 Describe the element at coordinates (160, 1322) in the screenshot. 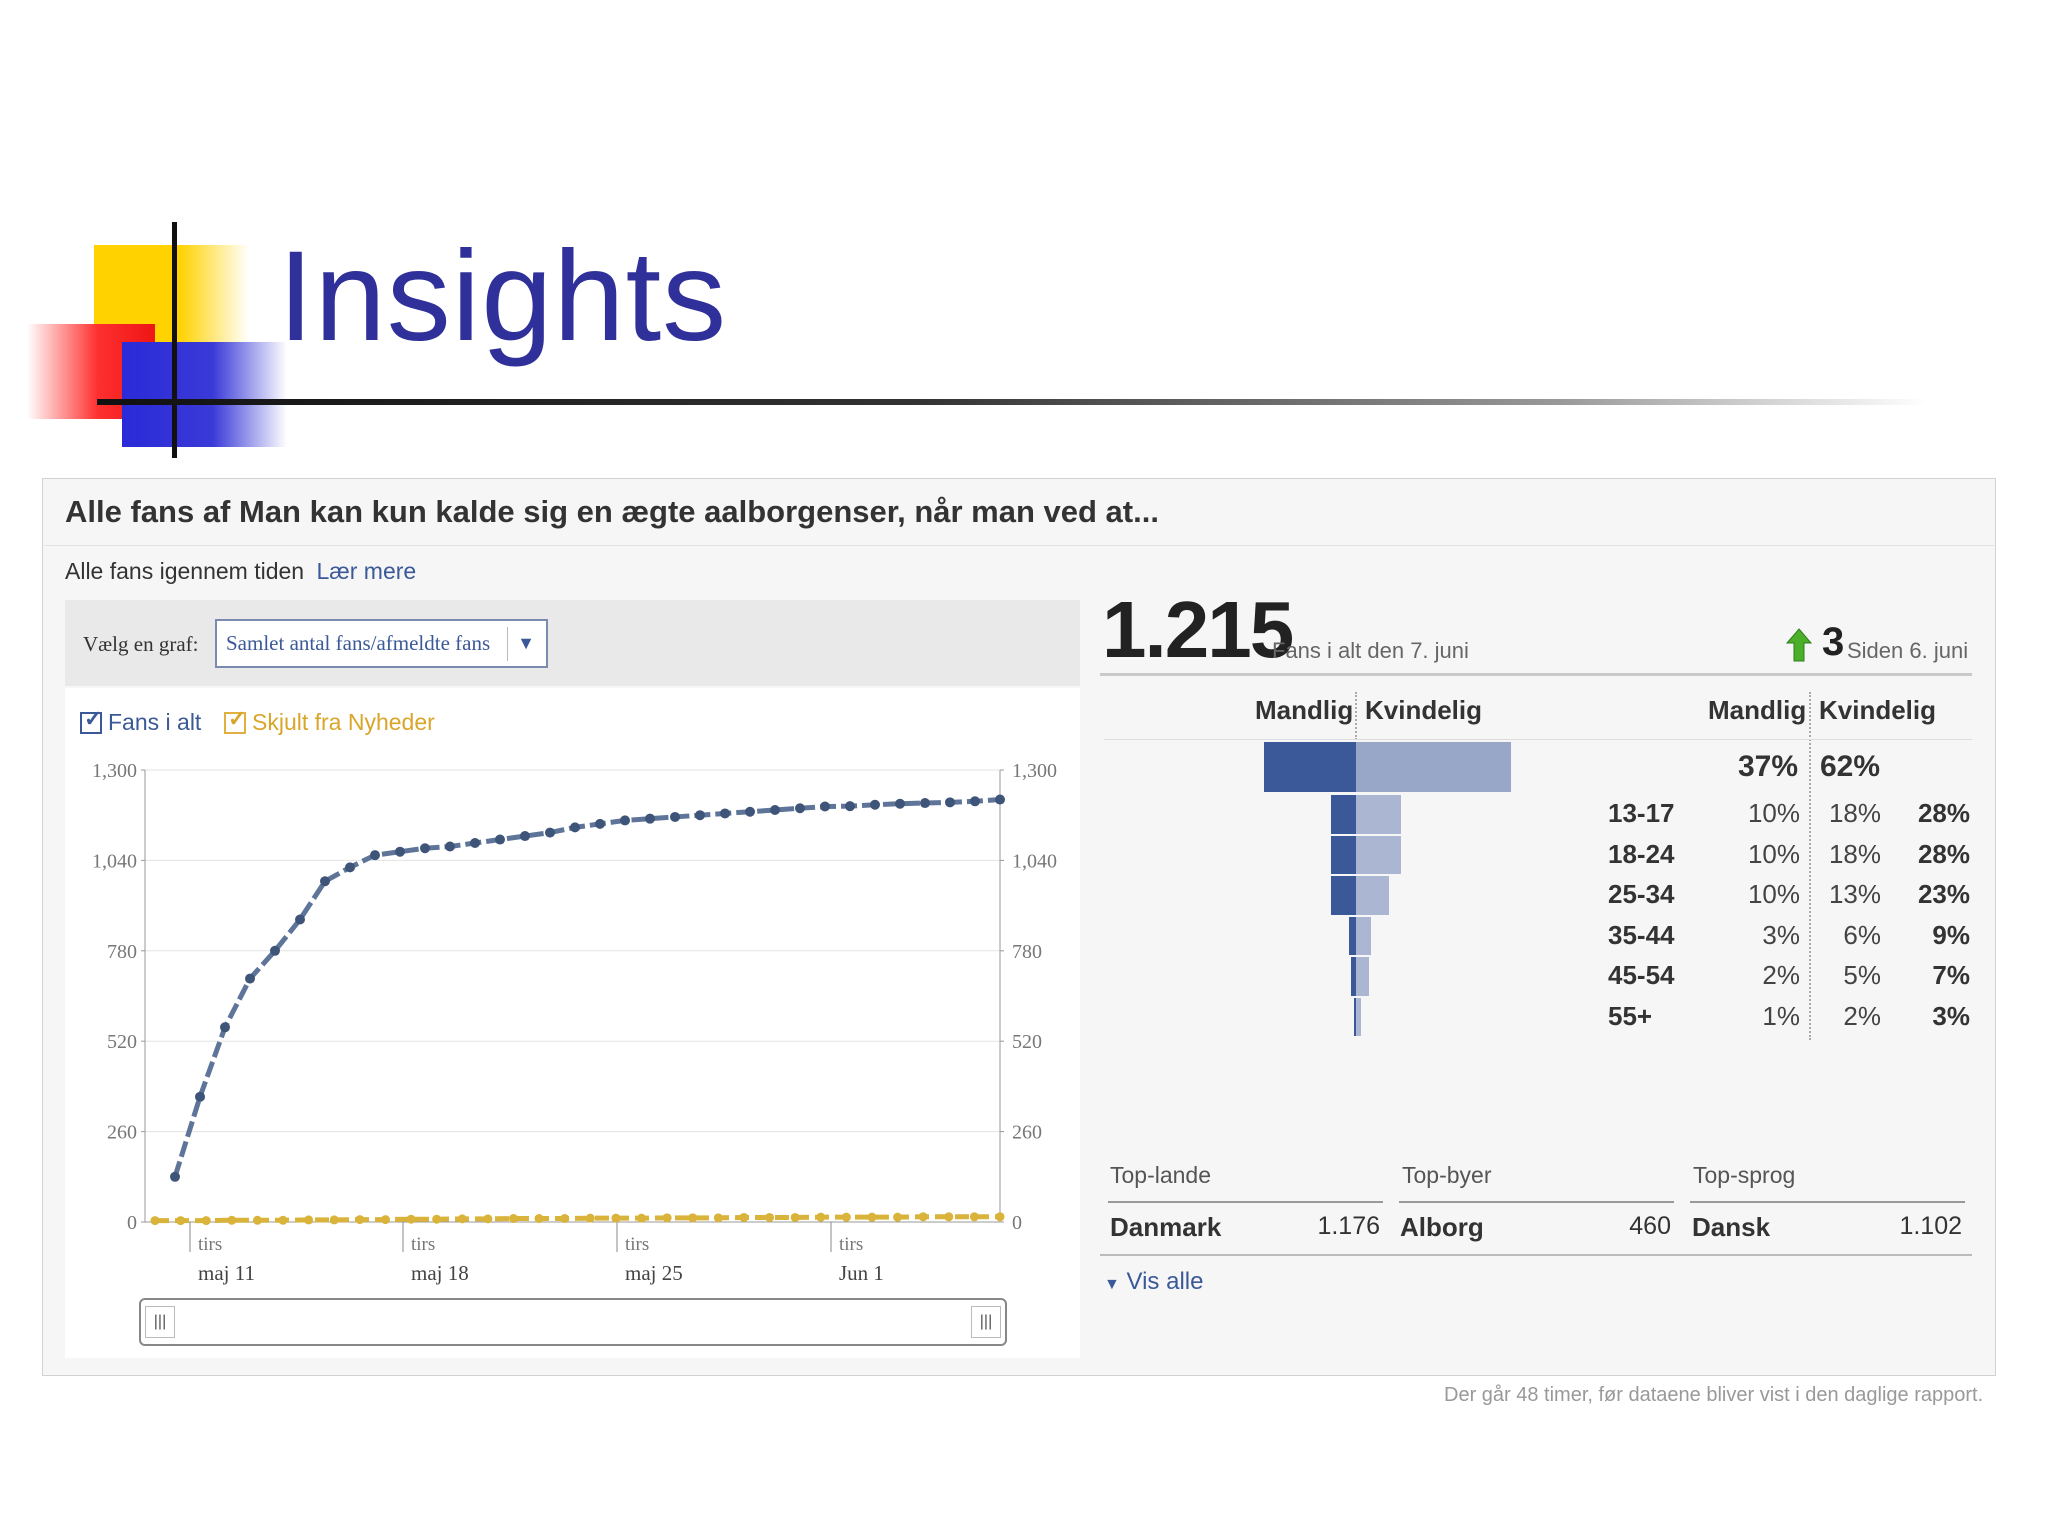

I see `scroll-handle-left: |||` at that location.